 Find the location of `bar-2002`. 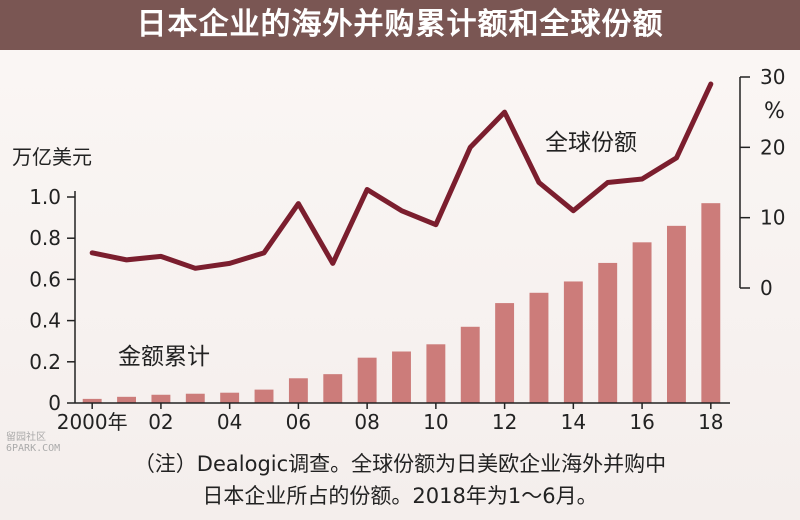

bar-2002 is located at coordinates (161, 398).